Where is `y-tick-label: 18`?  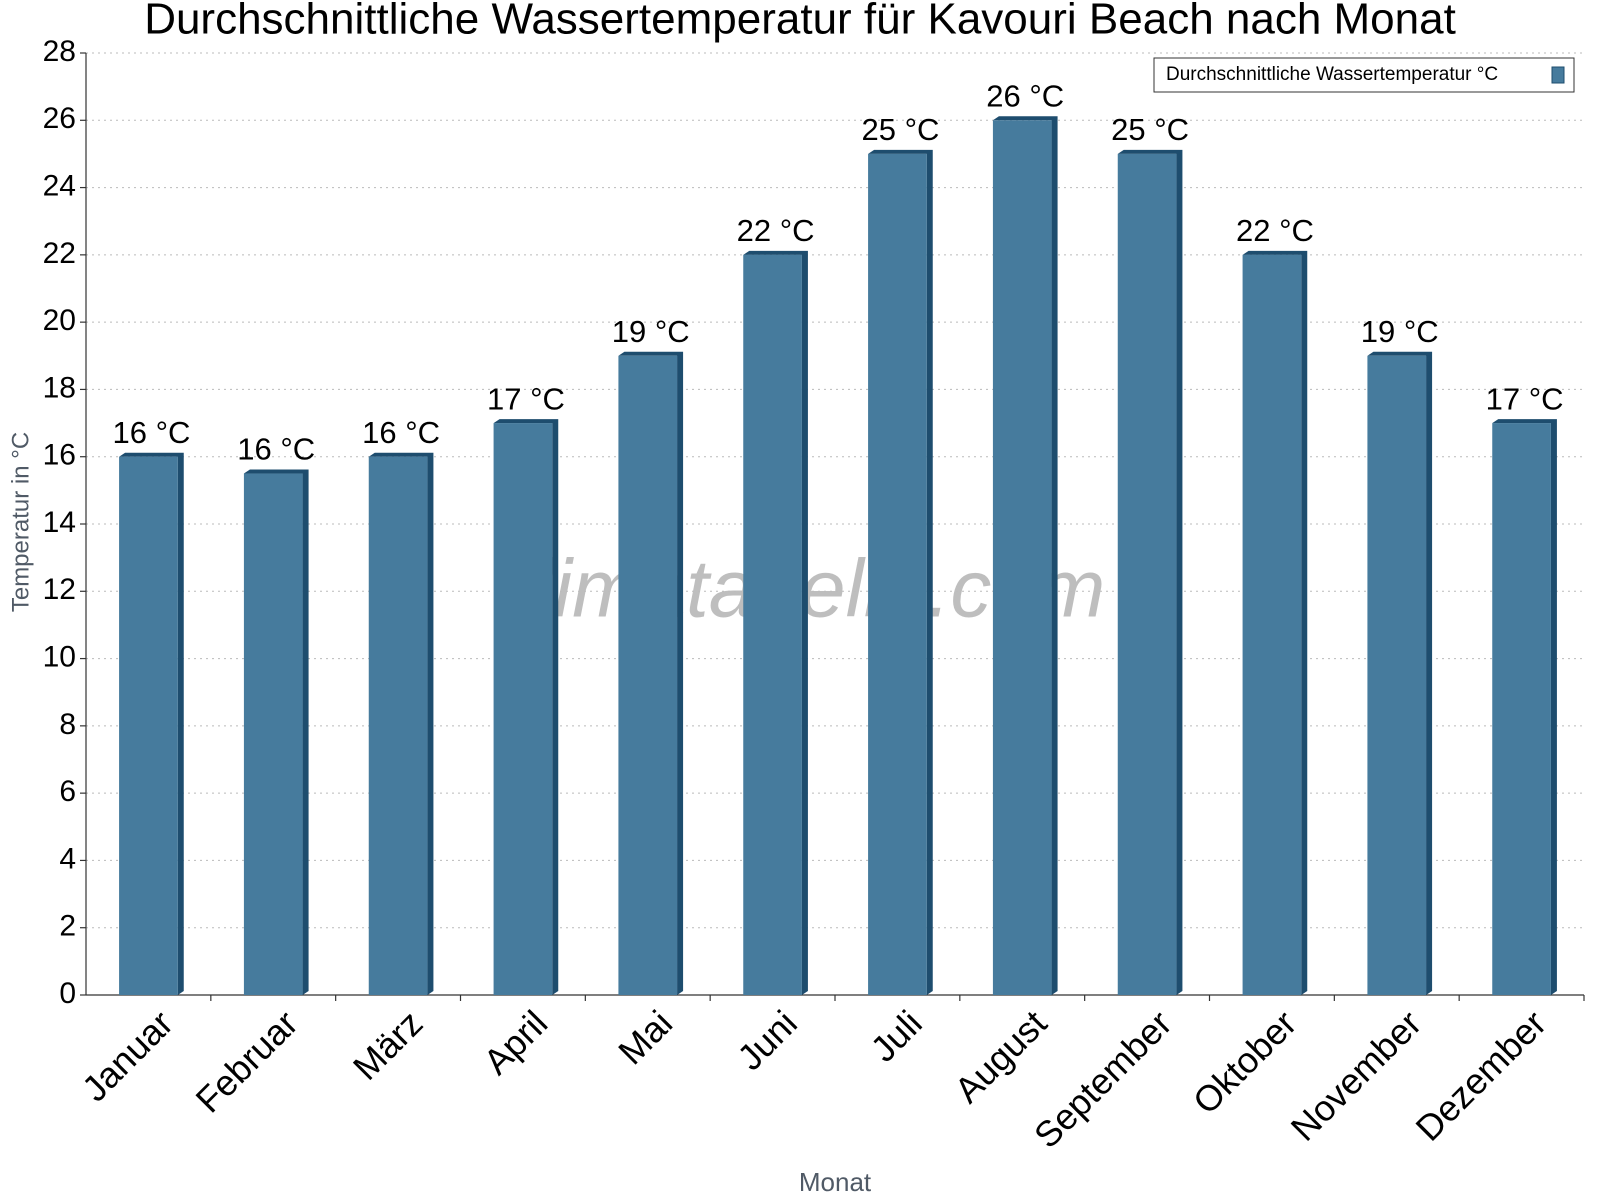
y-tick-label: 18 is located at coordinates (59, 387).